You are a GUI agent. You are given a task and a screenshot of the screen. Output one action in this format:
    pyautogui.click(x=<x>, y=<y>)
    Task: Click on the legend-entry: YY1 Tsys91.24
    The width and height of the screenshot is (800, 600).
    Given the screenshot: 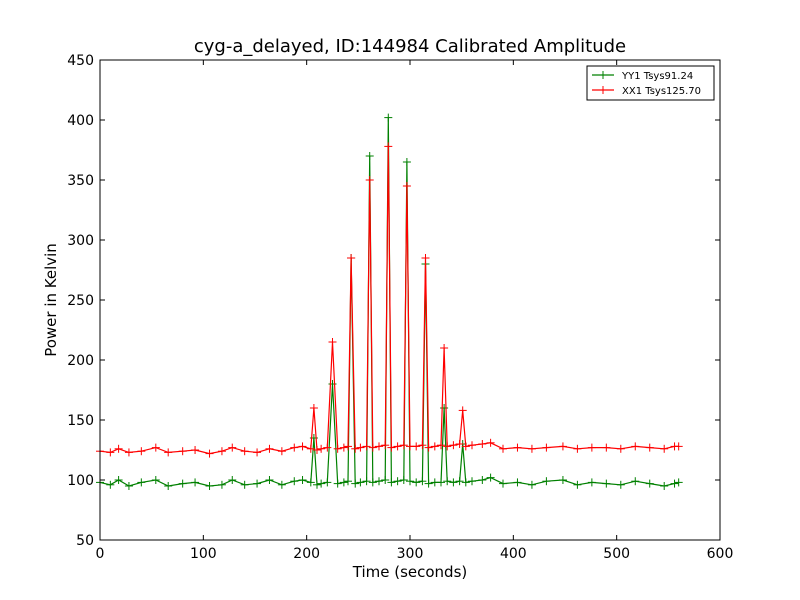 What is the action you would take?
    pyautogui.click(x=642, y=76)
    